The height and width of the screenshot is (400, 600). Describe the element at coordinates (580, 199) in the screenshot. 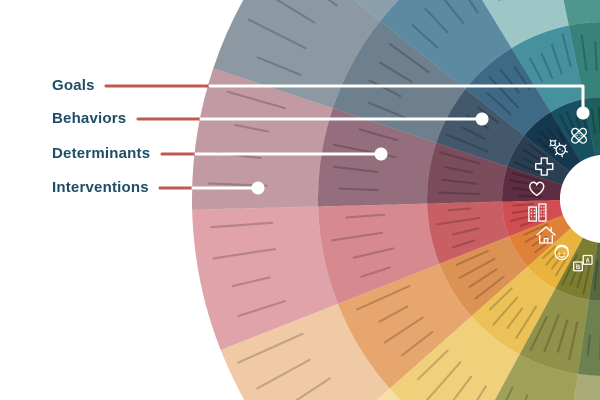

I see `wheel-hub` at that location.